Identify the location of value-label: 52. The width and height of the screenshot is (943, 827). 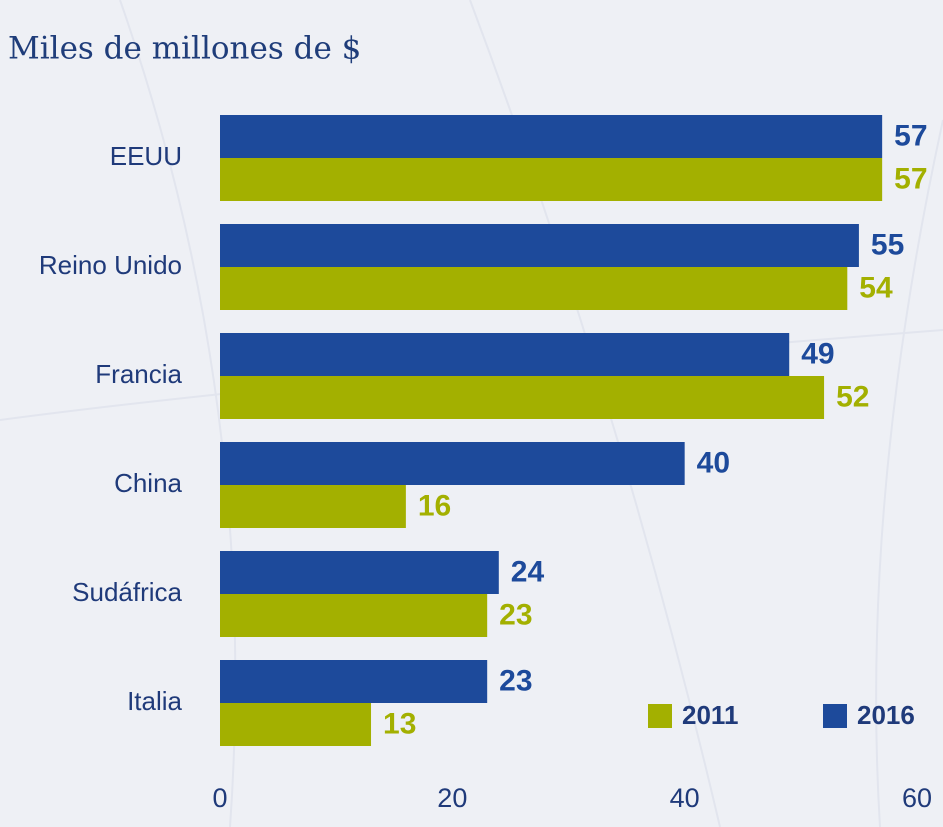
(852, 396).